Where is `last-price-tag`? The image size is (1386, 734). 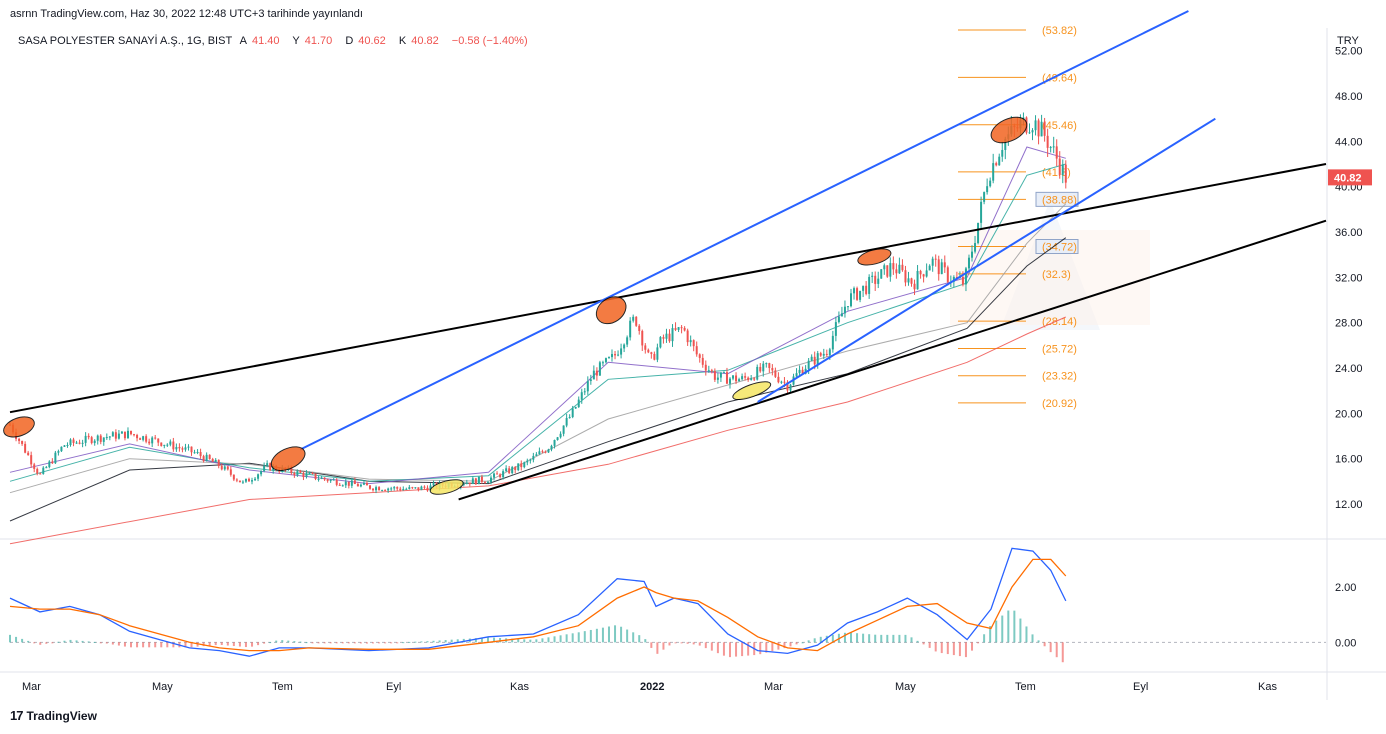 last-price-tag is located at coordinates (1350, 177).